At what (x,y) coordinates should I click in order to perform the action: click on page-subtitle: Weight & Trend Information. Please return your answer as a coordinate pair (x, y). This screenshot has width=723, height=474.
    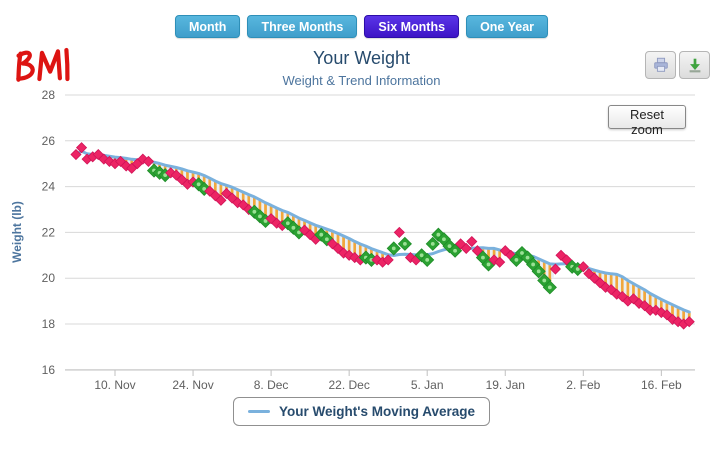
    Looking at the image, I should click on (361, 80).